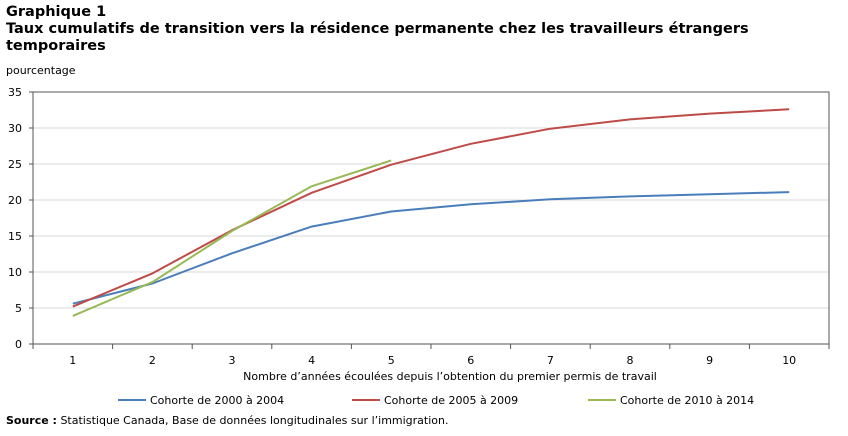 This screenshot has width=848, height=436. Describe the element at coordinates (550, 360) in the screenshot. I see `x-tick-label-7: 7` at that location.